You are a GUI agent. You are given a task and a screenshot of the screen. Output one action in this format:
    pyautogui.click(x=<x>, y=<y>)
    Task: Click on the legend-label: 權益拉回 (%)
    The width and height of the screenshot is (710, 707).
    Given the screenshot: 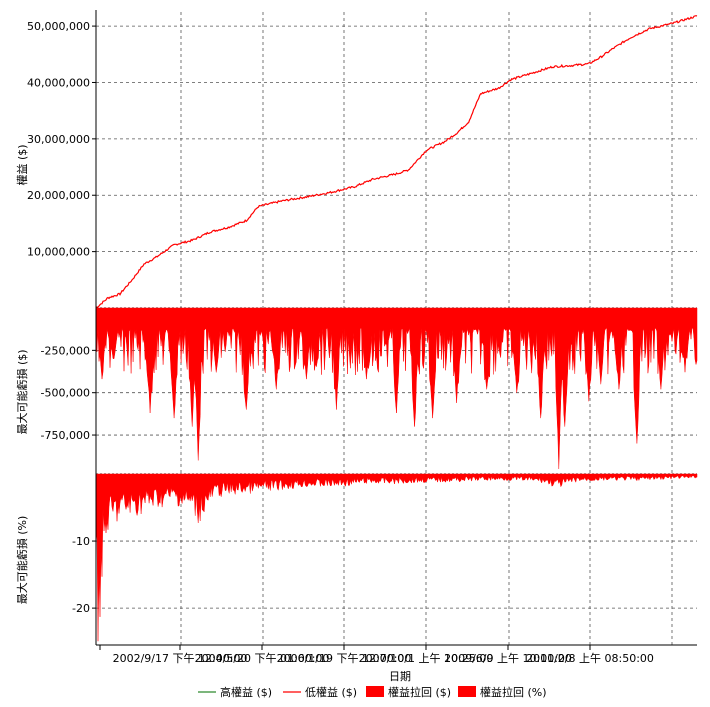 What is the action you would take?
    pyautogui.click(x=513, y=692)
    